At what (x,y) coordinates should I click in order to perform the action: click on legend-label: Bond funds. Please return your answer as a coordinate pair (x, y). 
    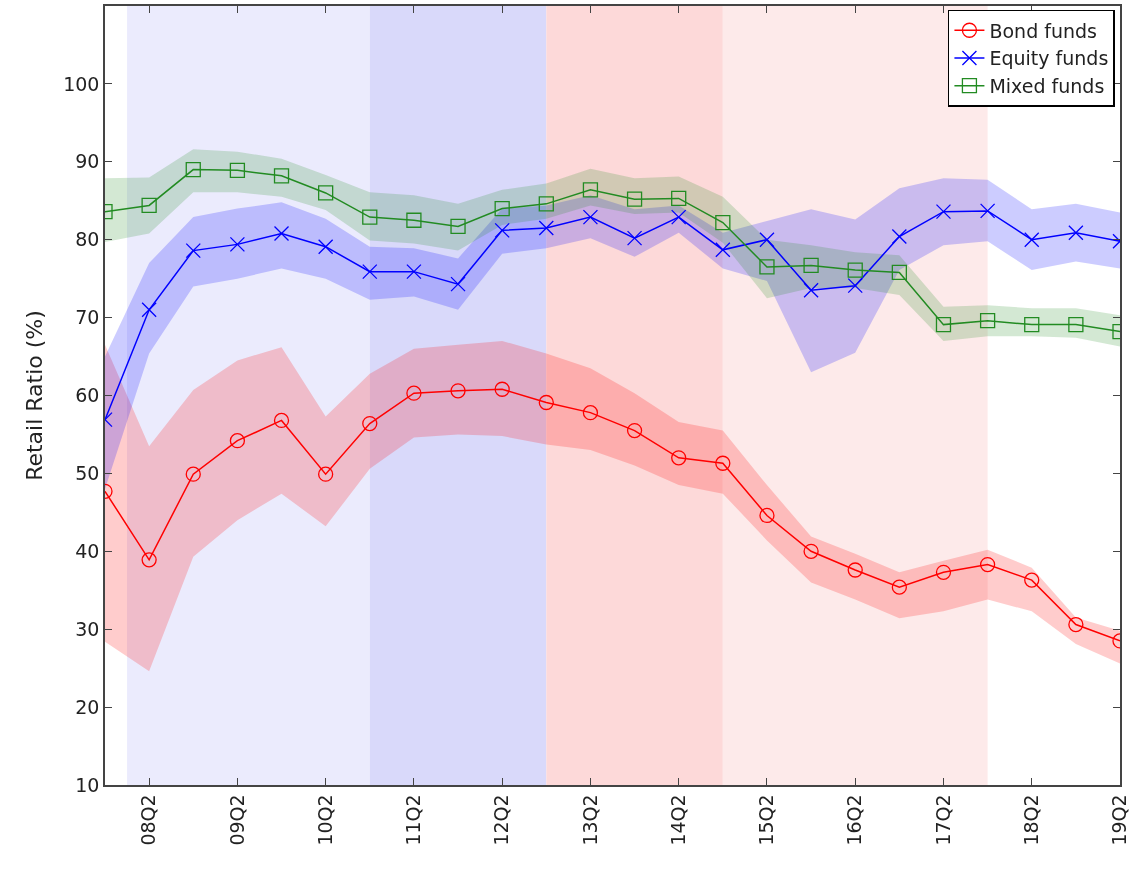
    Looking at the image, I should click on (1043, 30).